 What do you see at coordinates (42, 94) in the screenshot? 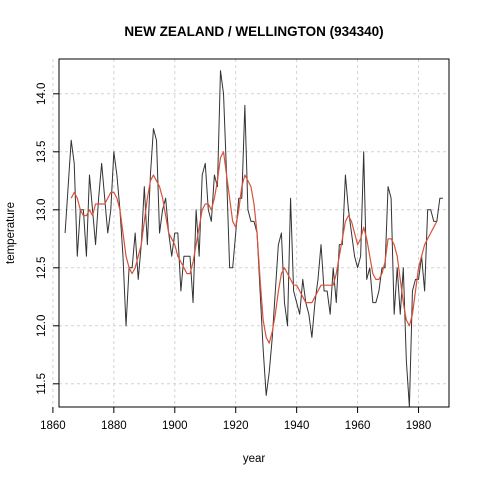
I see `y-tick-label: 14.0` at bounding box center [42, 94].